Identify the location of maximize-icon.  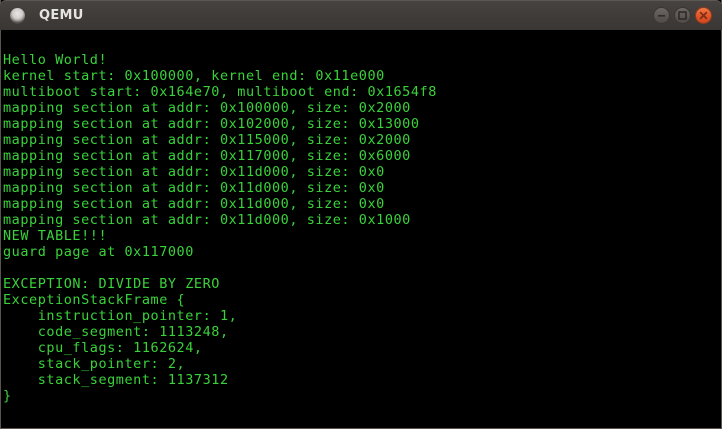
(682, 15).